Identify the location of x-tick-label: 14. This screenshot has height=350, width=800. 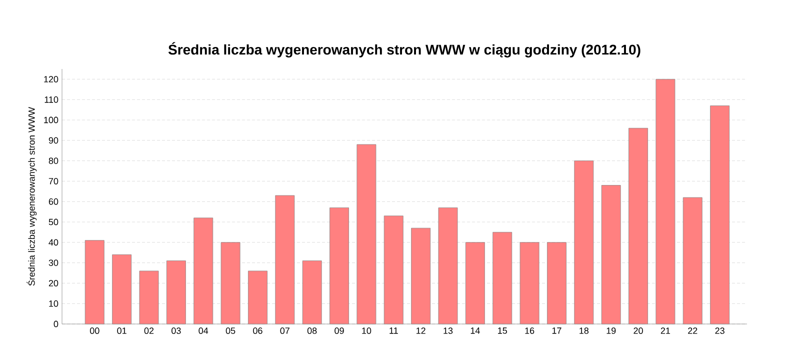
(475, 331).